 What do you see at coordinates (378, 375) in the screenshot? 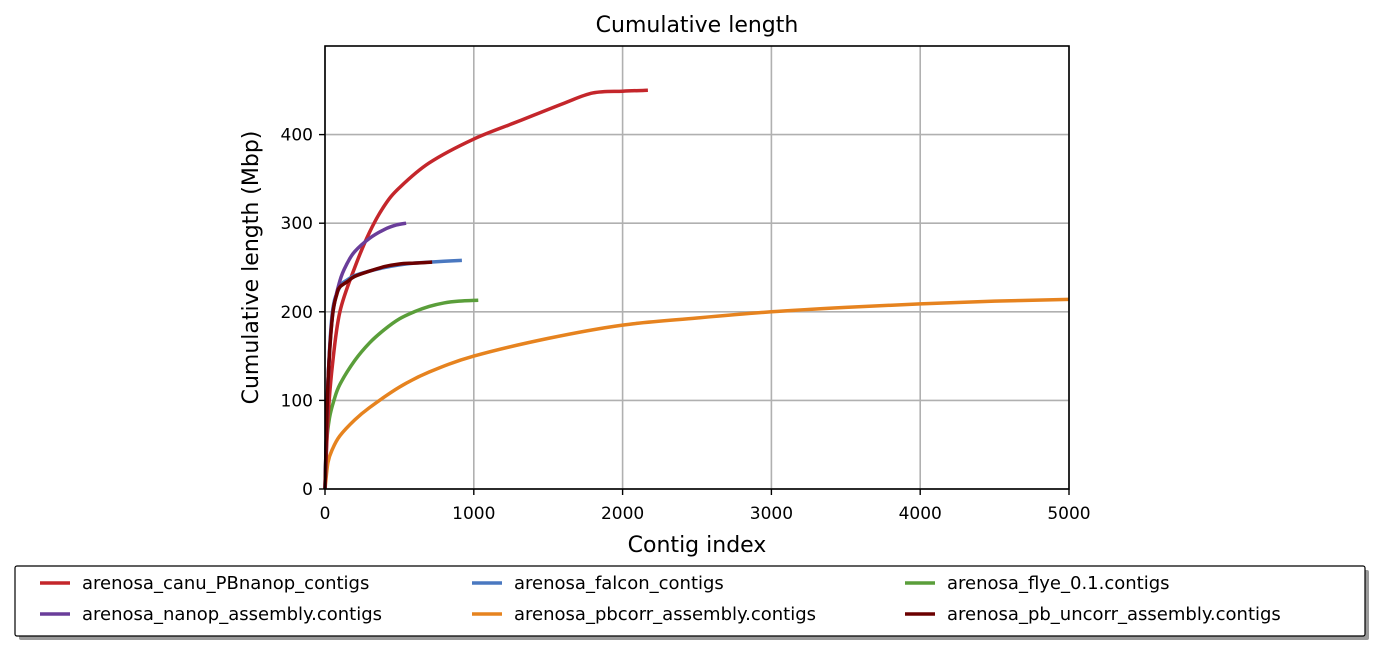
I see `series-line-arenosa-pb-uncorr-assembly-contigs` at bounding box center [378, 375].